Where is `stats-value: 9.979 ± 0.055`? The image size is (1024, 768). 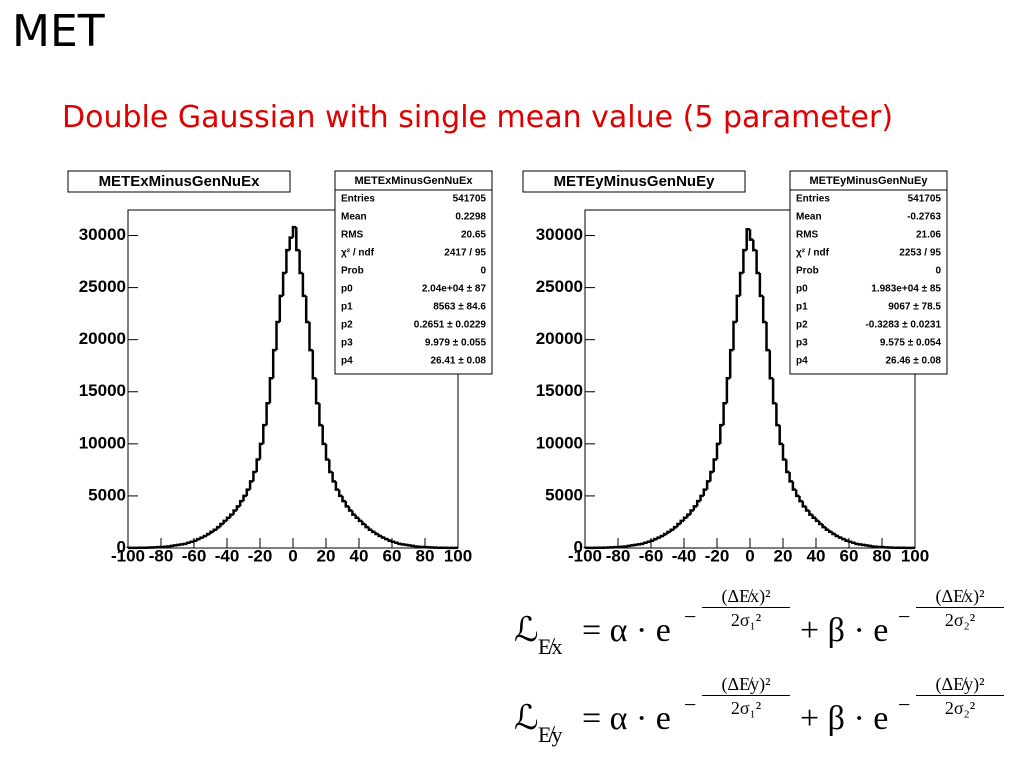
stats-value: 9.979 ± 0.055 is located at coordinates (456, 343).